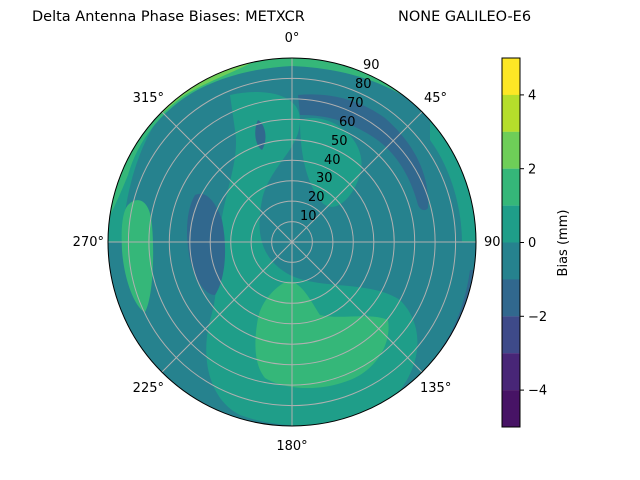  I want to click on svg-text: 70, so click(355, 103).